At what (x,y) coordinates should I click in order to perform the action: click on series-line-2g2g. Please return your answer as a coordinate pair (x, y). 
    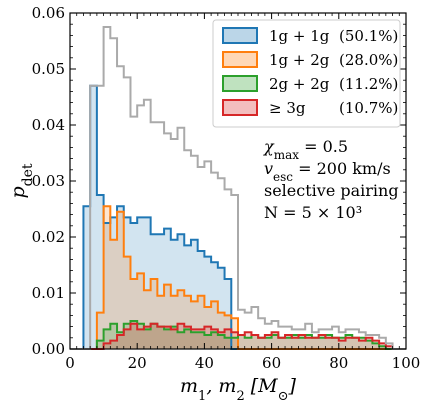
    Looking at the image, I should click on (238, 335).